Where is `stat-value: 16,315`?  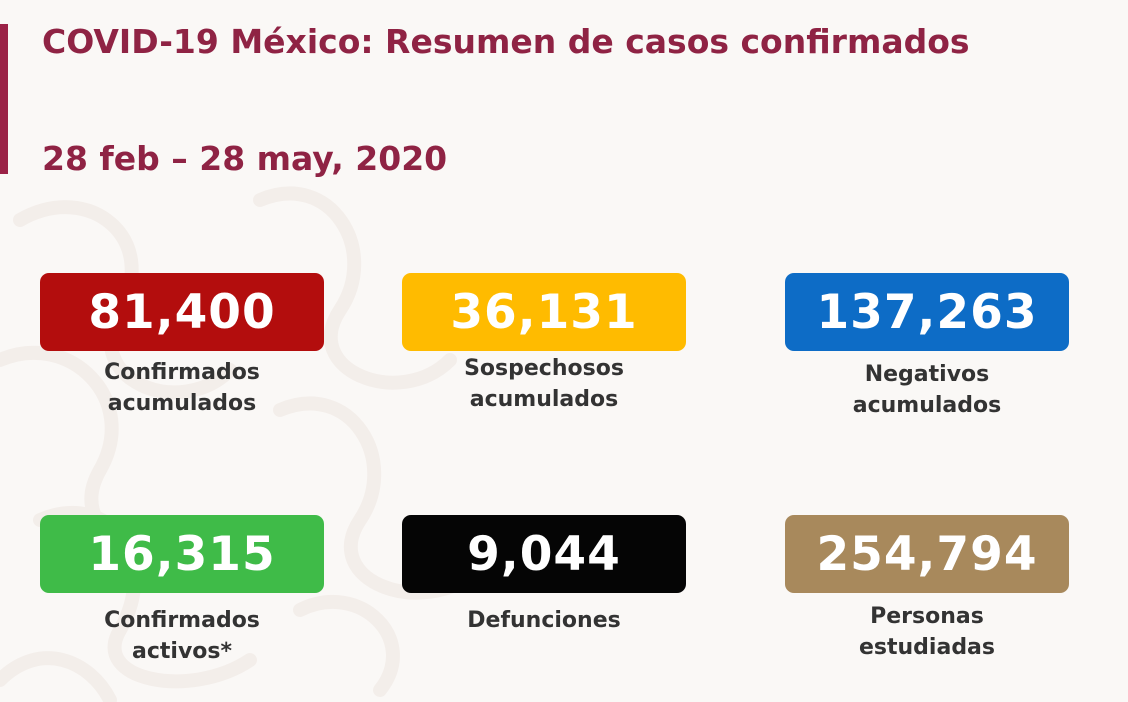 stat-value: 16,315 is located at coordinates (182, 554).